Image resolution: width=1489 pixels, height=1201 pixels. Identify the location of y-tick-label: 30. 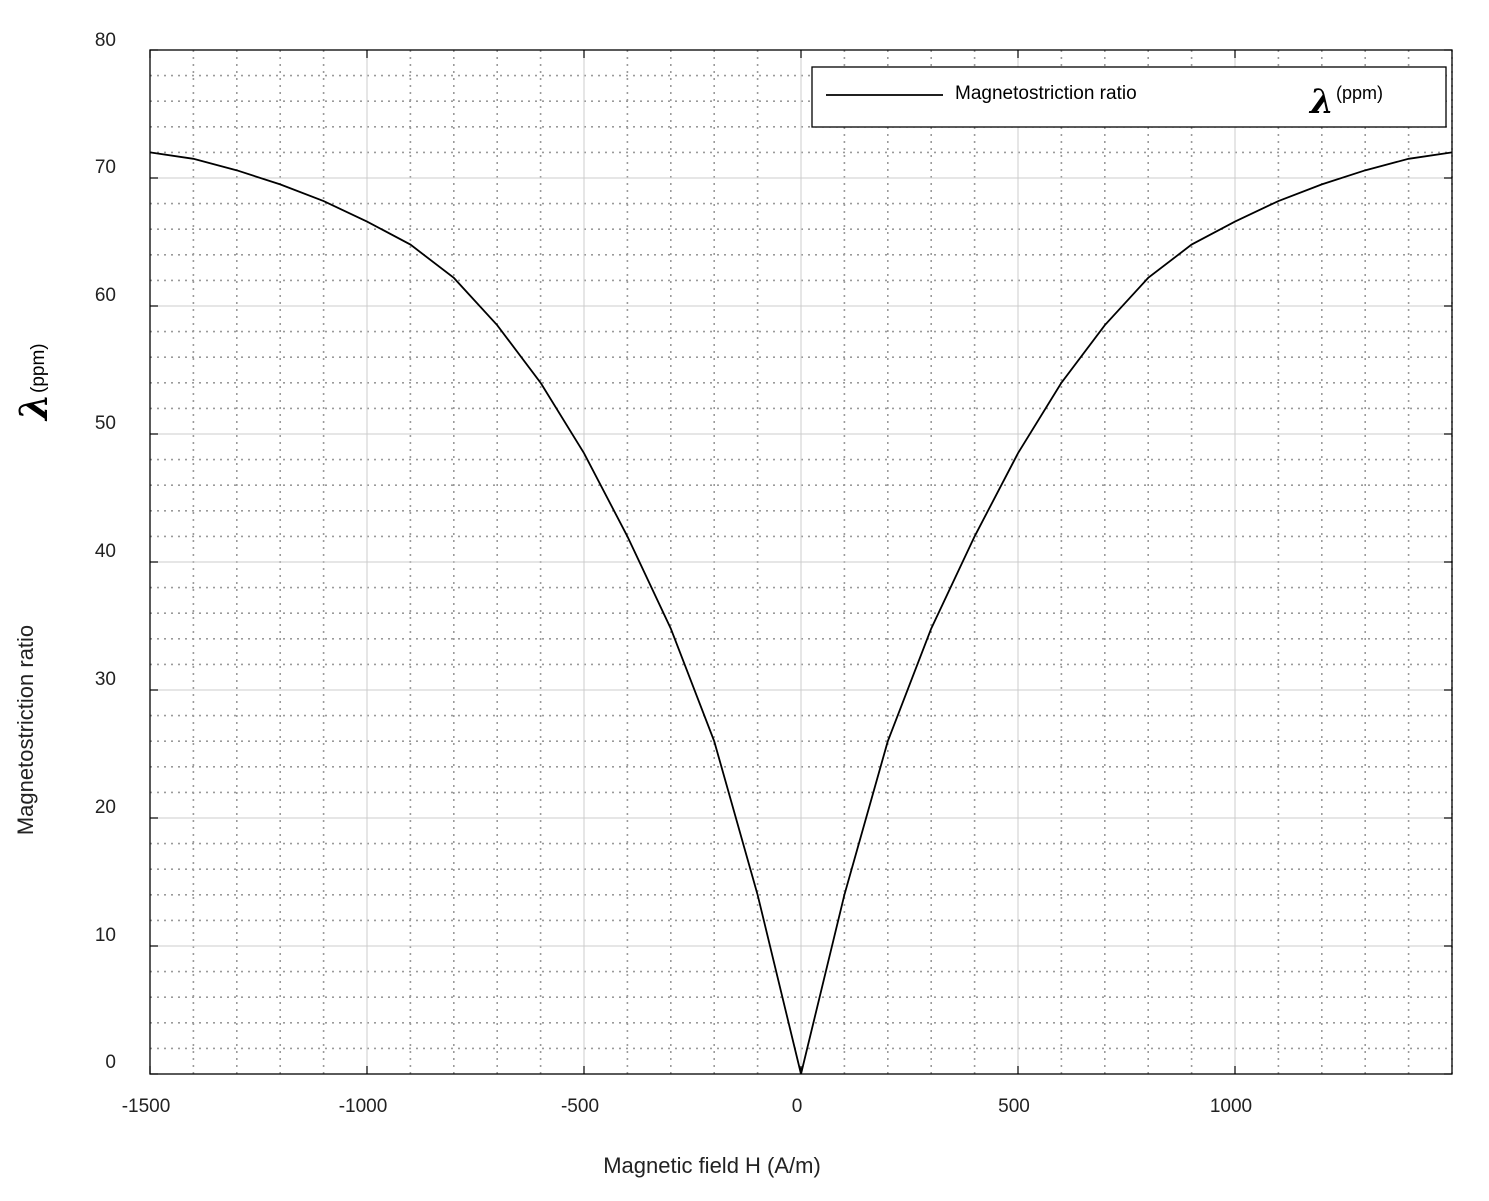
(105, 679).